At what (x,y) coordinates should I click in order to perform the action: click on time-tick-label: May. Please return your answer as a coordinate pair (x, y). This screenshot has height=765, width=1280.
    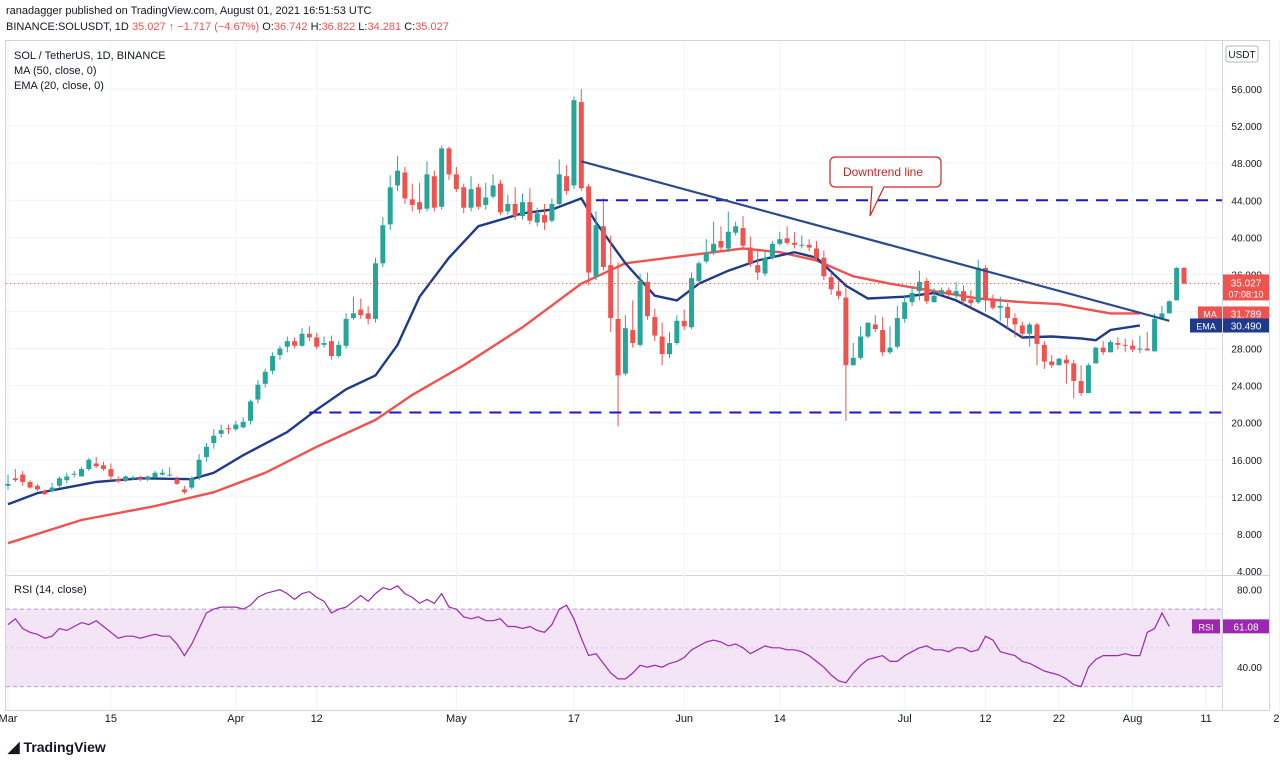
    Looking at the image, I should click on (456, 719).